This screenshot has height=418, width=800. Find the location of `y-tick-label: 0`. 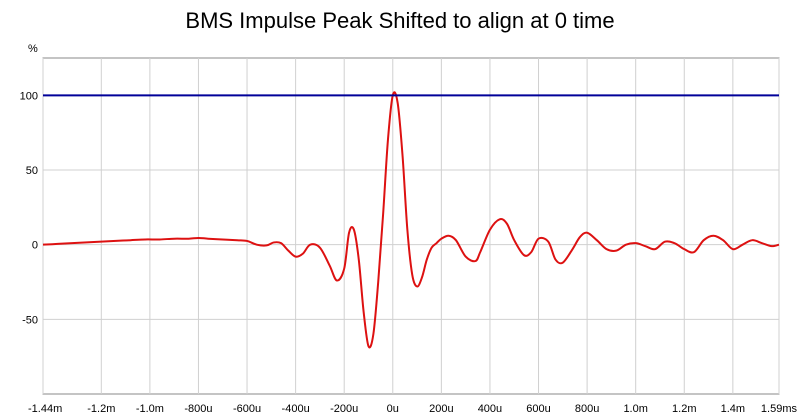

y-tick-label: 0 is located at coordinates (35, 246).